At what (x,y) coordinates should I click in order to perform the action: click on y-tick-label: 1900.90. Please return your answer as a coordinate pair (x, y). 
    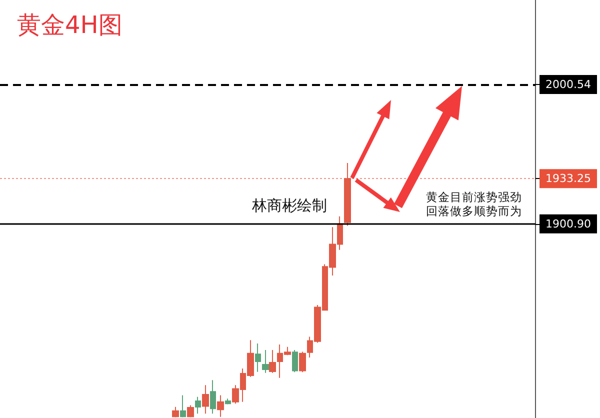
    Looking at the image, I should click on (569, 223).